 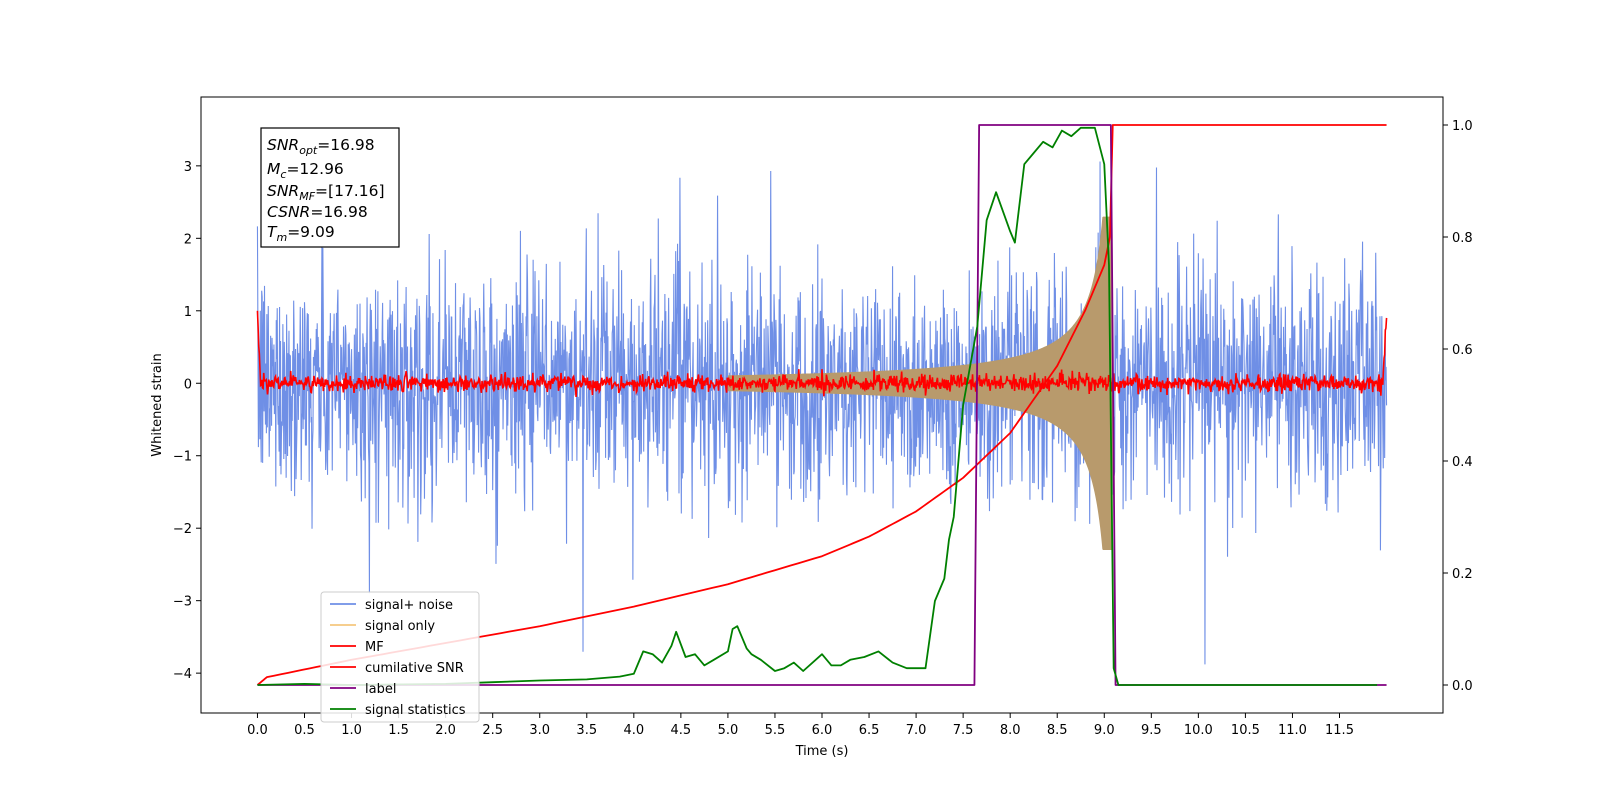 What do you see at coordinates (415, 710) in the screenshot?
I see `legend-label-signal-statistics: signal statistics` at bounding box center [415, 710].